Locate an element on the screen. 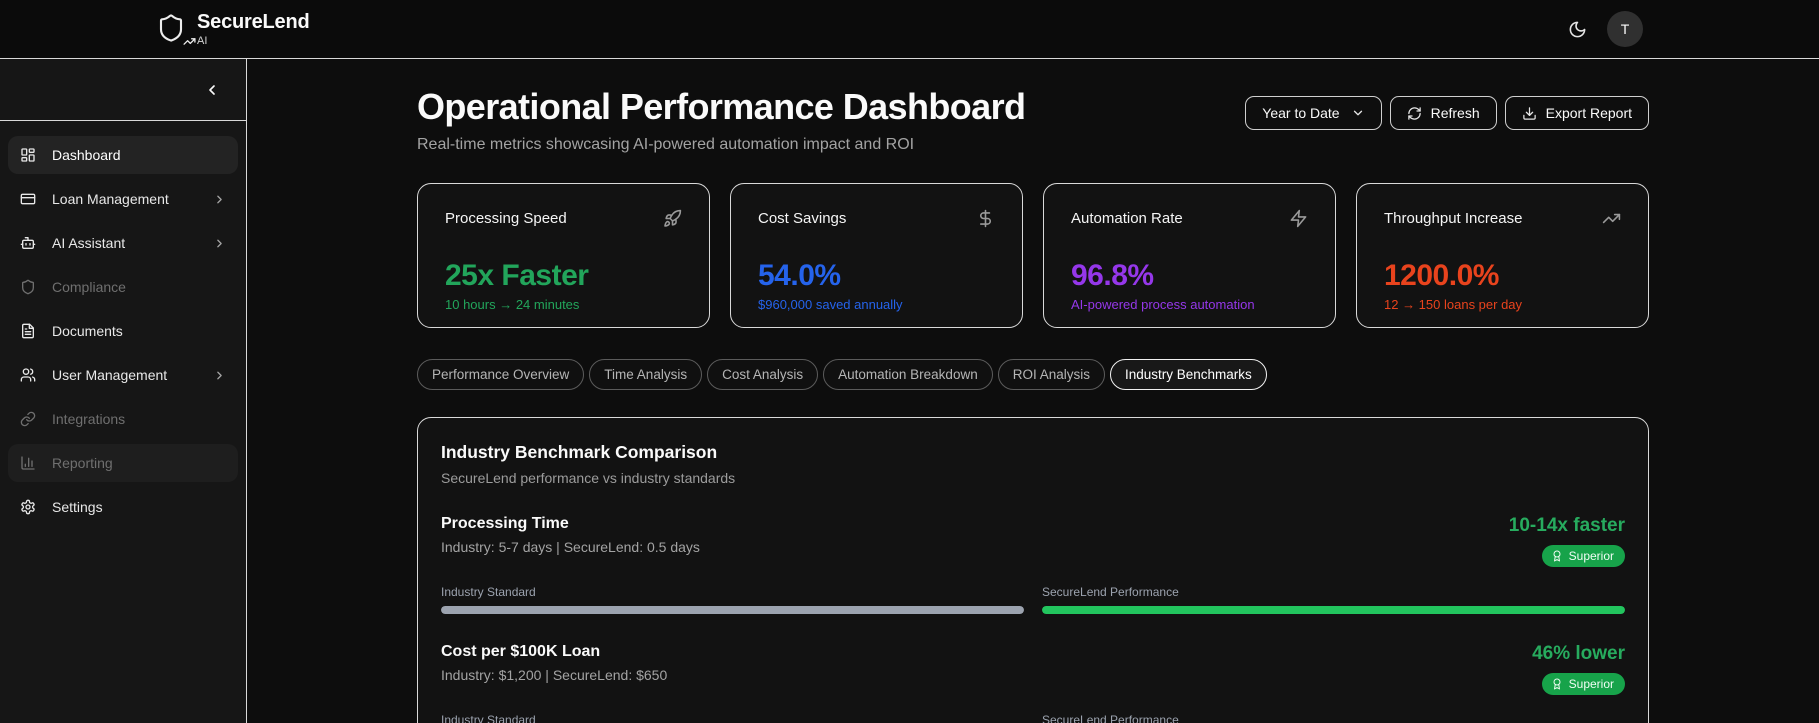  sidebar-item-reporting: Reporting is located at coordinates (123, 463).